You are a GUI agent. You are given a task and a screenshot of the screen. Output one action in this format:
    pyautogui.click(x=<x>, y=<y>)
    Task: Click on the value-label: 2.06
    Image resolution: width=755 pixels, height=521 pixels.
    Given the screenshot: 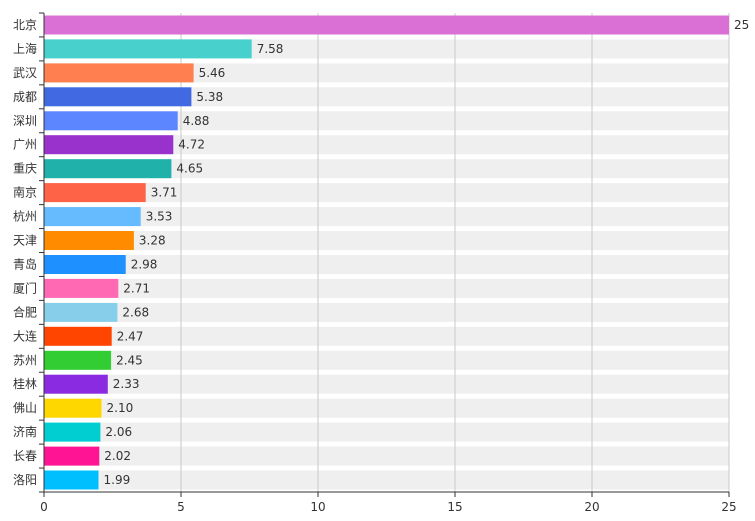 What is the action you would take?
    pyautogui.click(x=118, y=432)
    